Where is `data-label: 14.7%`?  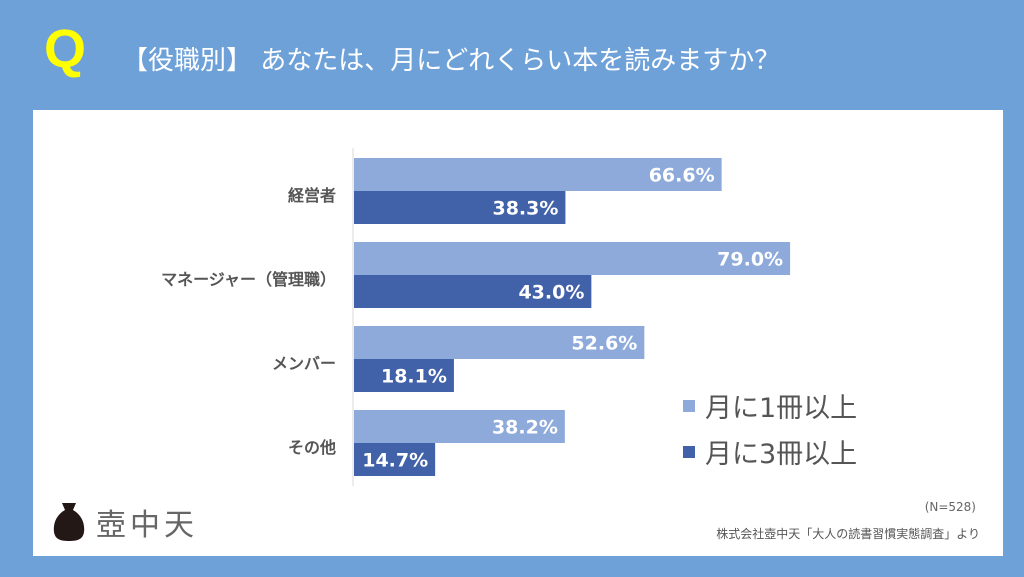
data-label: 14.7% is located at coordinates (395, 461).